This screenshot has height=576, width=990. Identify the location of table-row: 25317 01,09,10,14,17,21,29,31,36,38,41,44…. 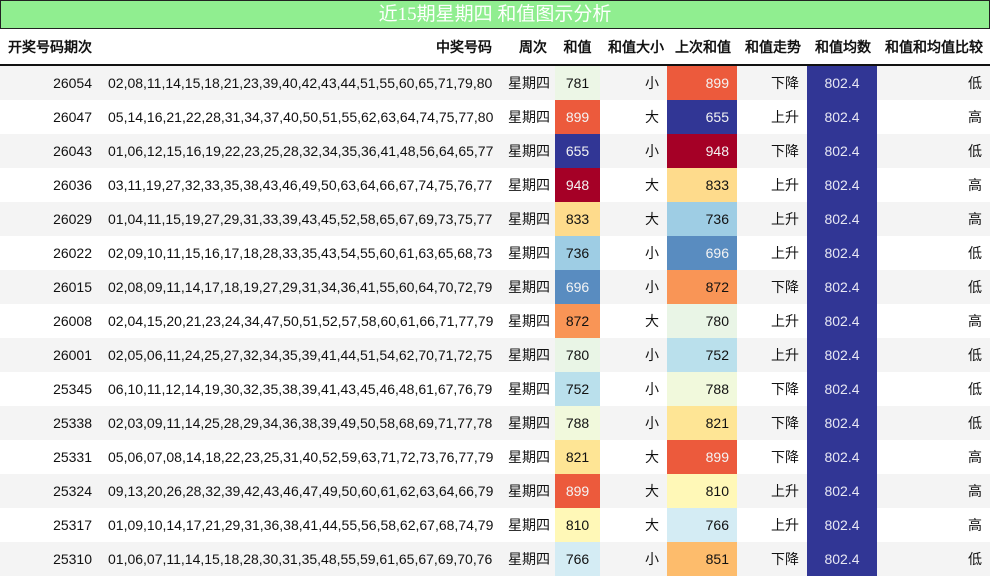
(495, 525).